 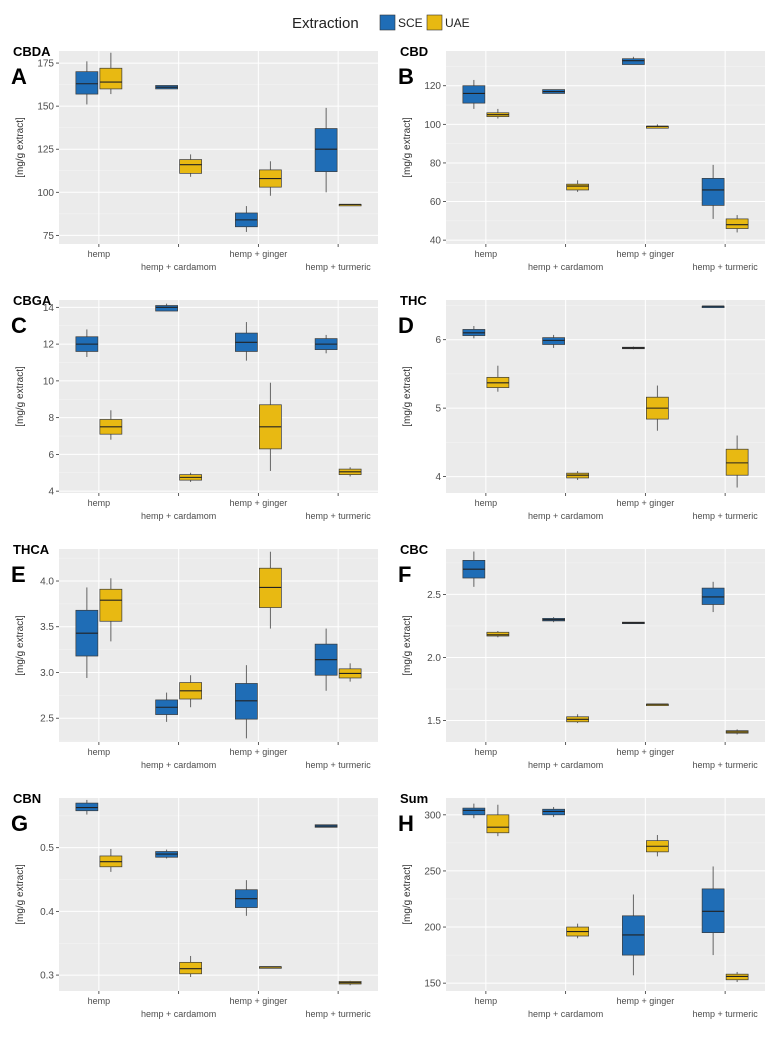 I want to click on panel-letter: A, so click(x=19, y=76).